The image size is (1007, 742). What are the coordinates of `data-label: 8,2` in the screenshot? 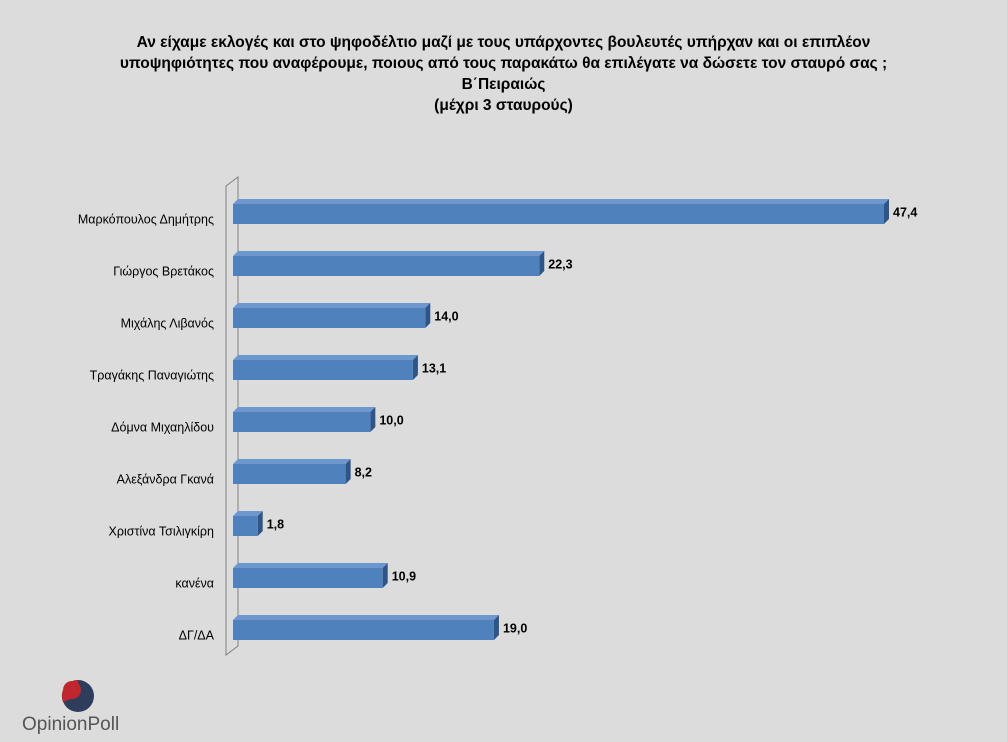 It's located at (363, 472).